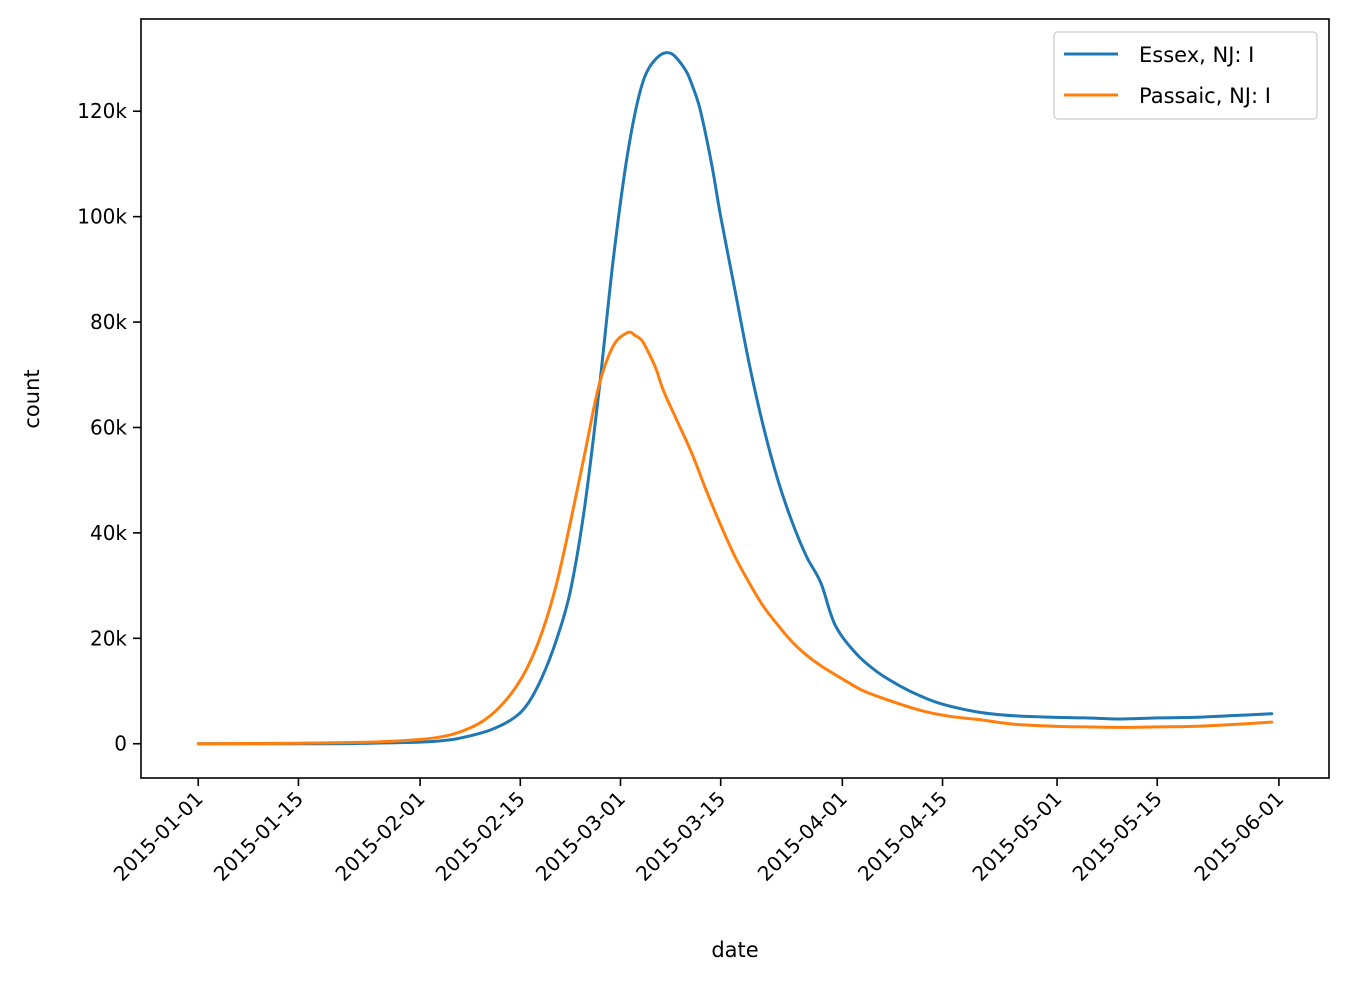 The image size is (1366, 982). I want to click on y-tick-label: 120k, so click(102, 111).